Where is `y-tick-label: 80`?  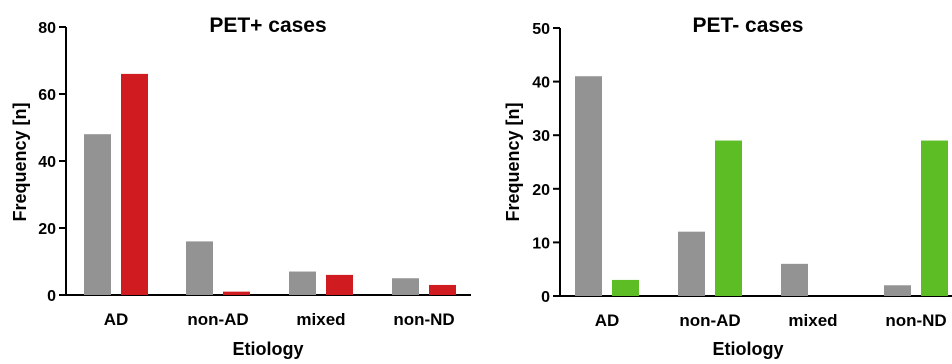 y-tick-label: 80 is located at coordinates (47, 28).